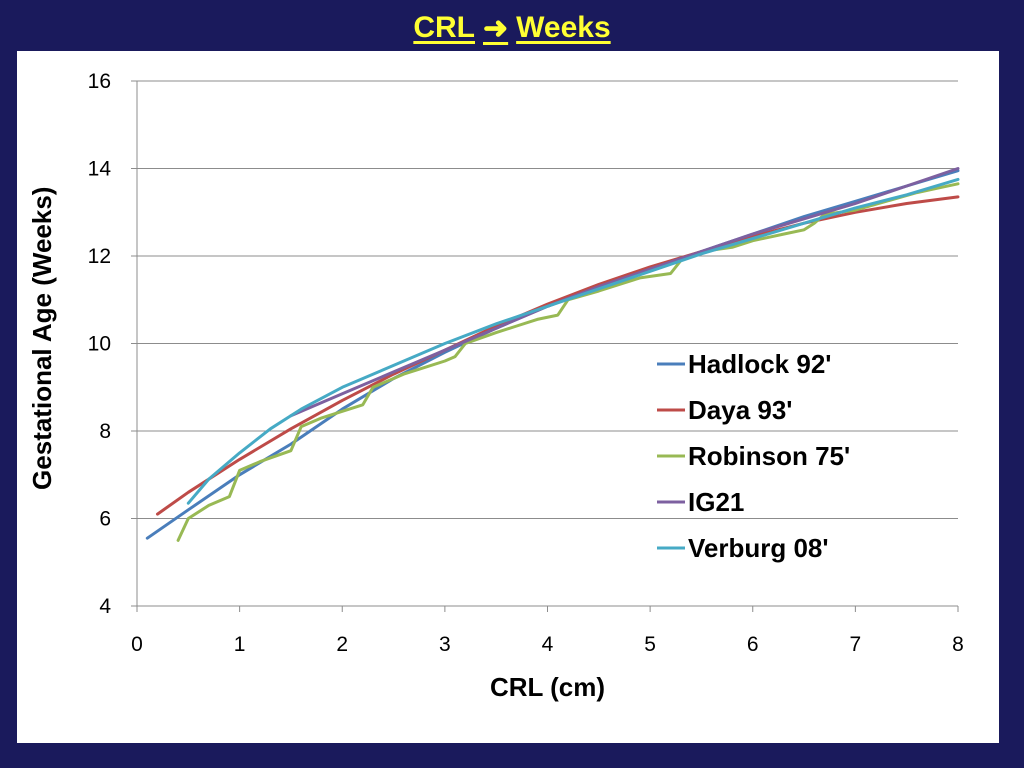 The height and width of the screenshot is (768, 1024). I want to click on x-tick-label-0: 0, so click(137, 644).